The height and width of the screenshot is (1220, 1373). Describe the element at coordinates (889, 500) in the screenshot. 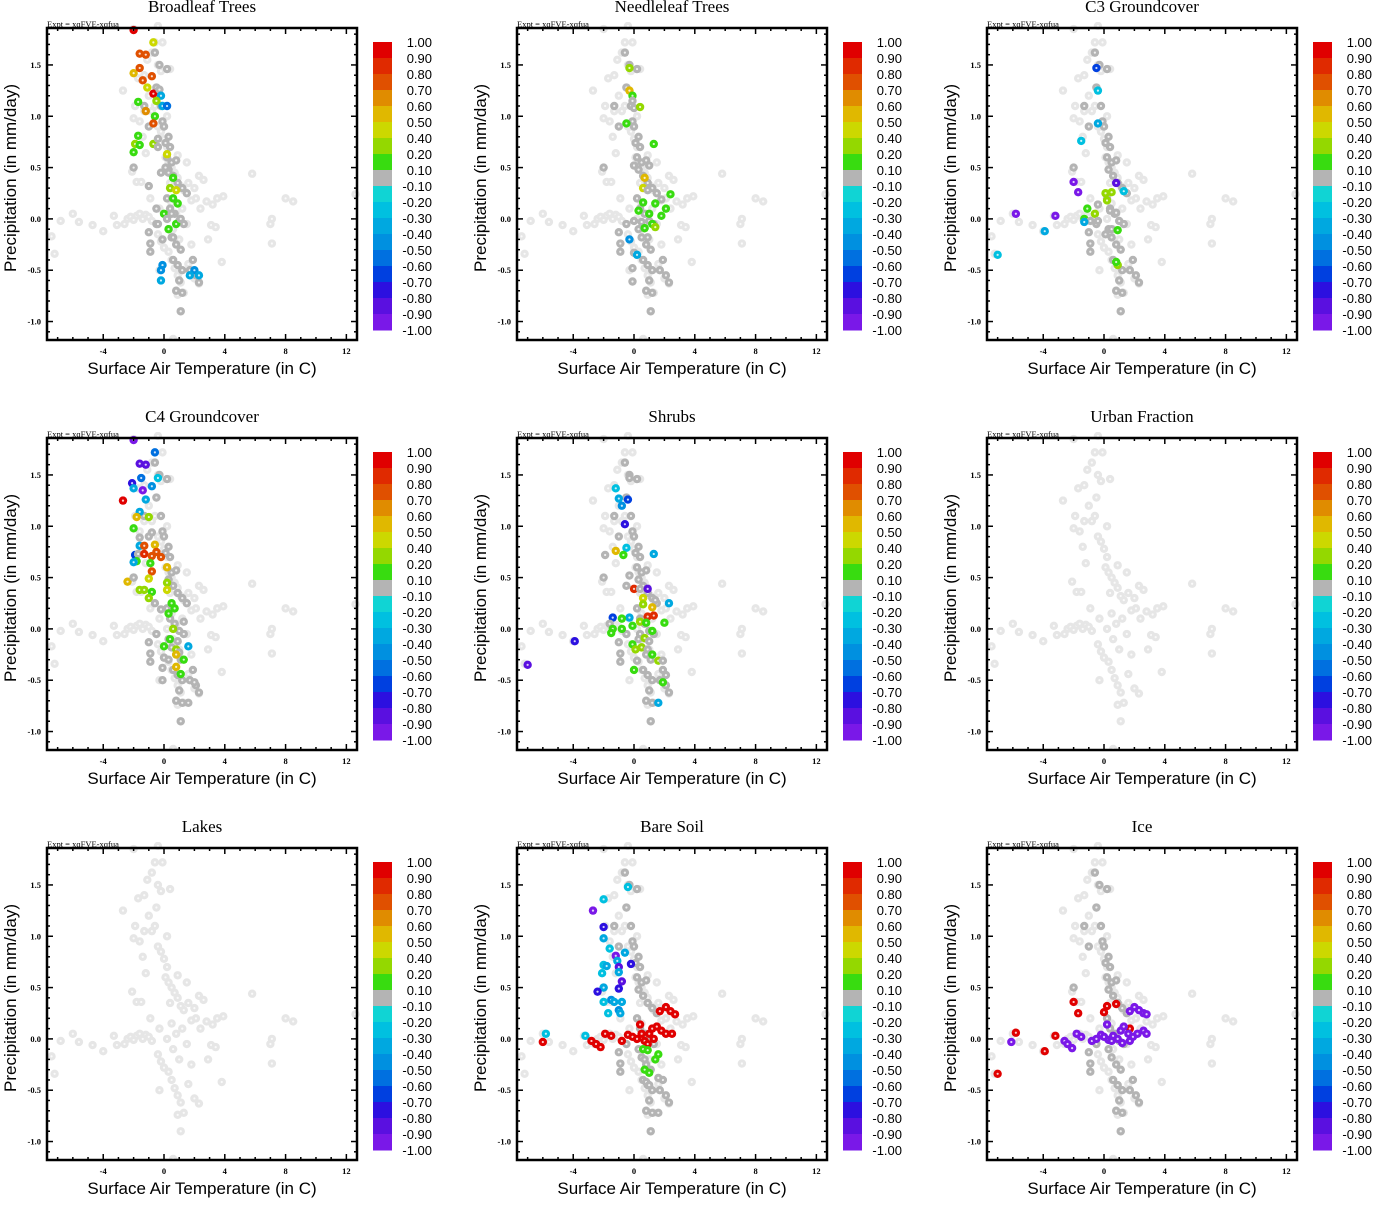

I see `colorbar-label: 0.70` at that location.